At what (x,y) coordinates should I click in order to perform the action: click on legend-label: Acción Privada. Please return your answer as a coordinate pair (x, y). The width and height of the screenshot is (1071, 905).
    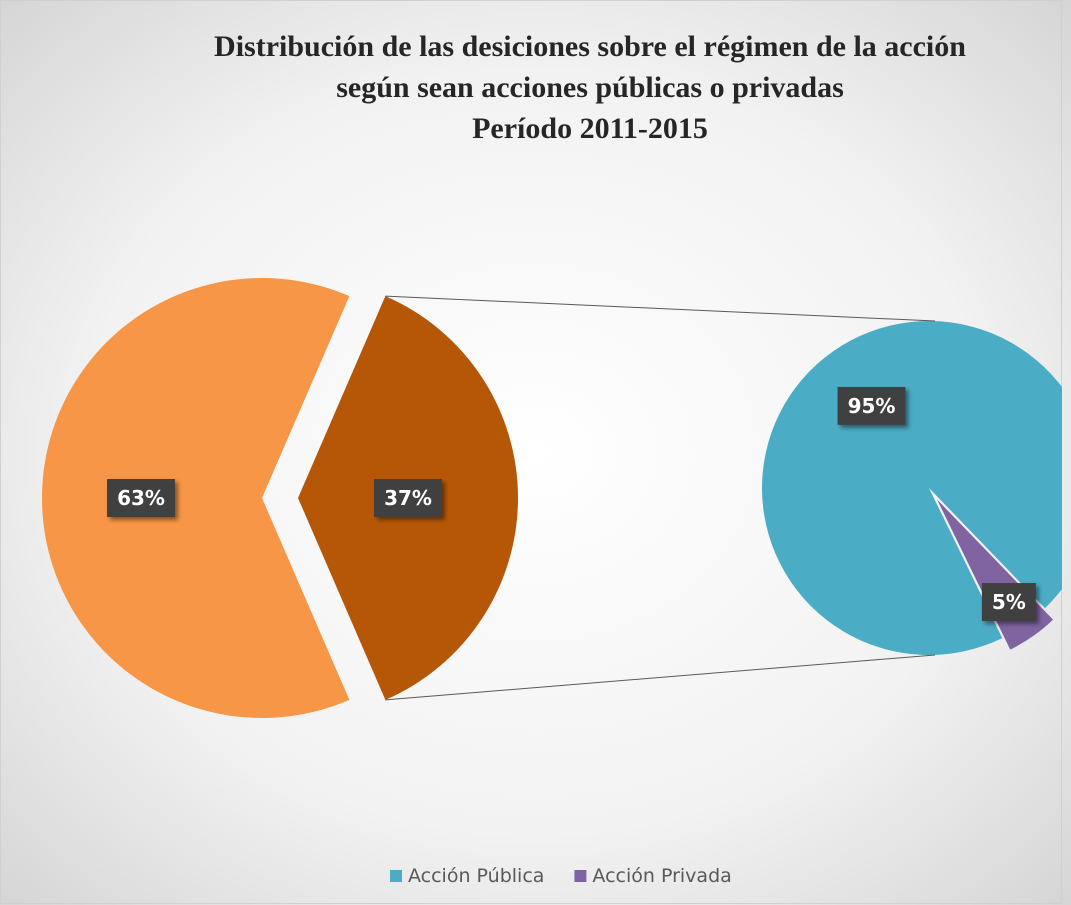
    Looking at the image, I should click on (661, 876).